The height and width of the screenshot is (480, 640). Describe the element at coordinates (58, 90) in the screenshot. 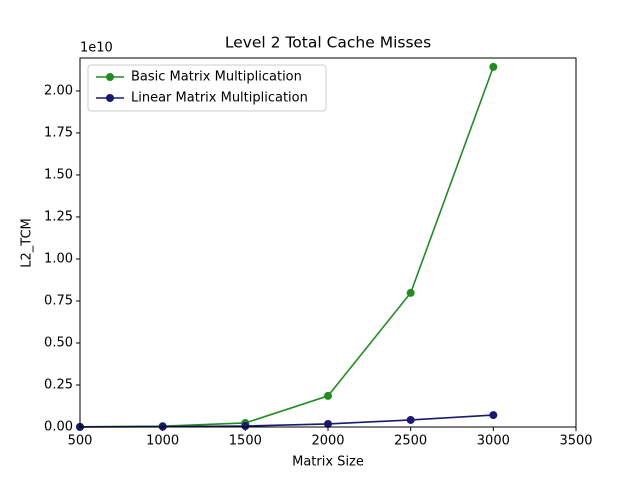

I see `y-tick-label: 2.00` at that location.